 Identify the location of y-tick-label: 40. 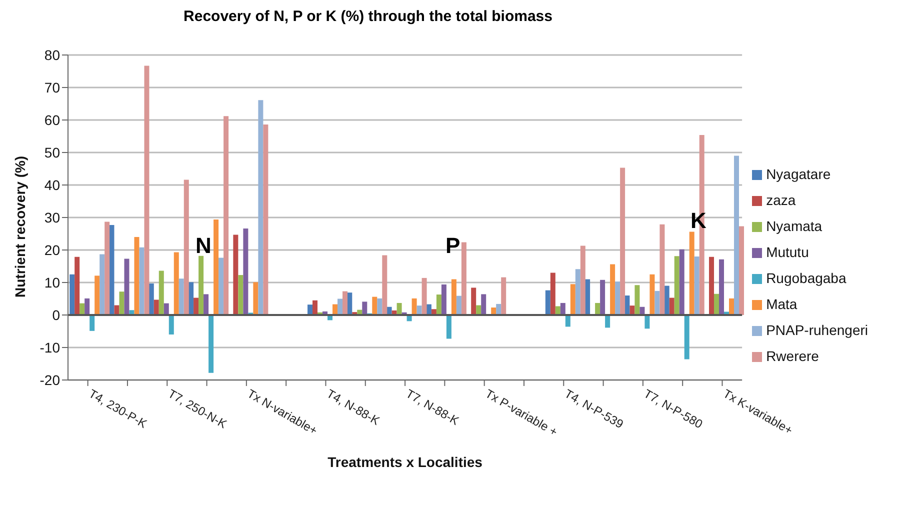
(52, 184).